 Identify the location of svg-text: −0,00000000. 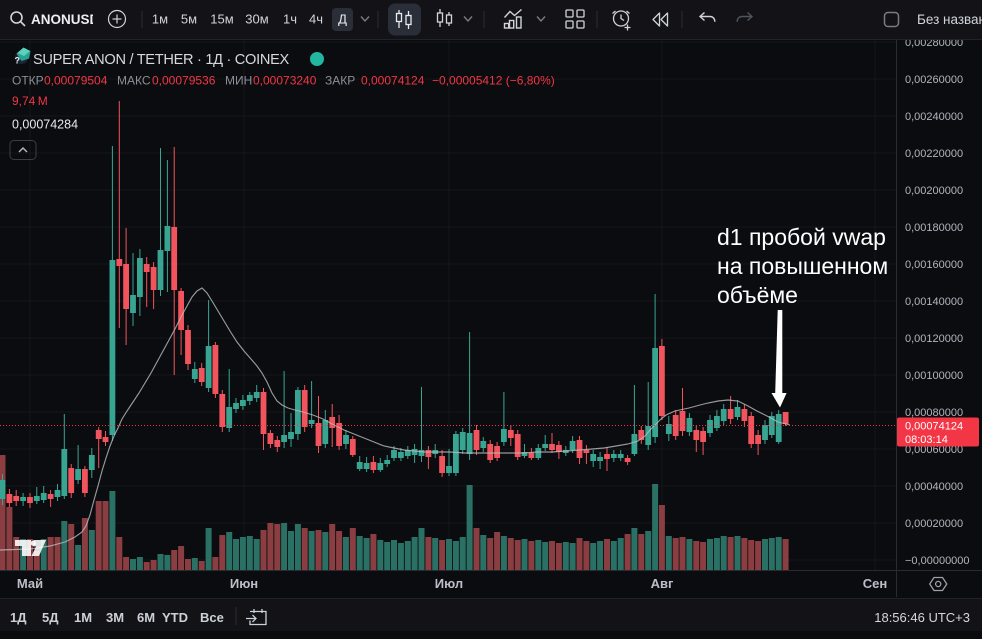
(937, 561).